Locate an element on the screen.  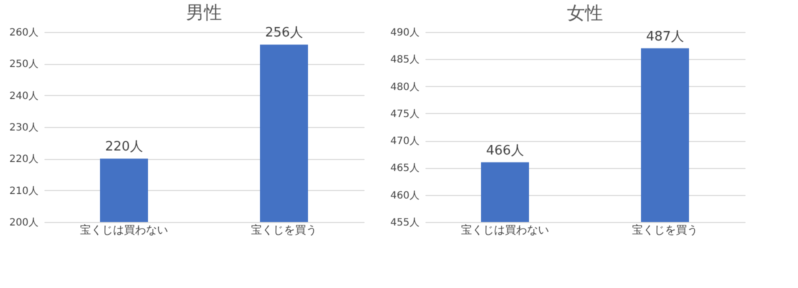
y-tick-label: 230人 is located at coordinates (23, 128).